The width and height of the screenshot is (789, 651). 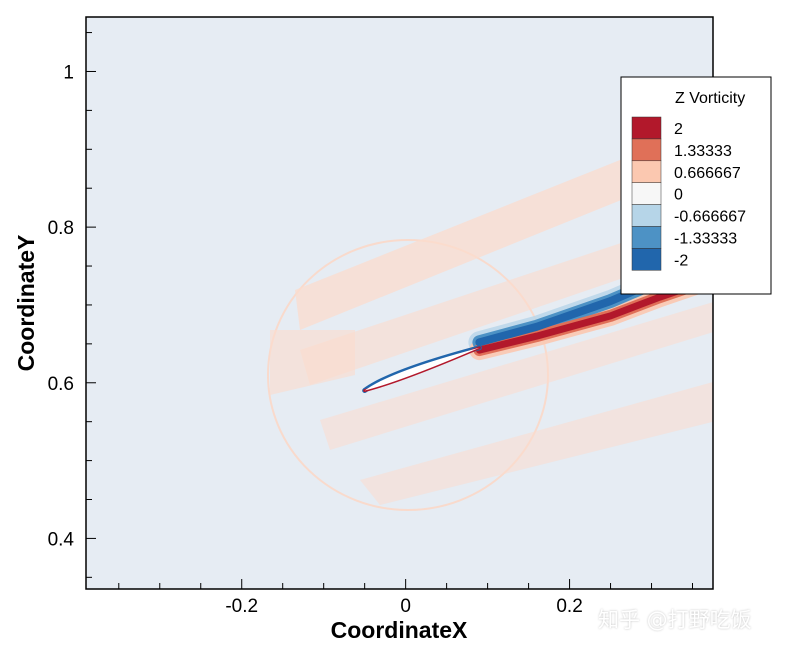 I want to click on y-tick-label: 0.6, so click(x=61, y=384).